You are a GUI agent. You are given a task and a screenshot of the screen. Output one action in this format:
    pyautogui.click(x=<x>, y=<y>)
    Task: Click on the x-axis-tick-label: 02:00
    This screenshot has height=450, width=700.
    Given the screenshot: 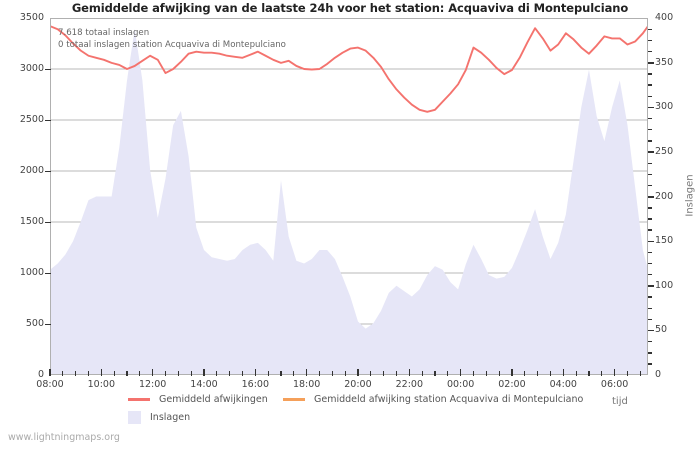 What is the action you would take?
    pyautogui.click(x=512, y=384)
    